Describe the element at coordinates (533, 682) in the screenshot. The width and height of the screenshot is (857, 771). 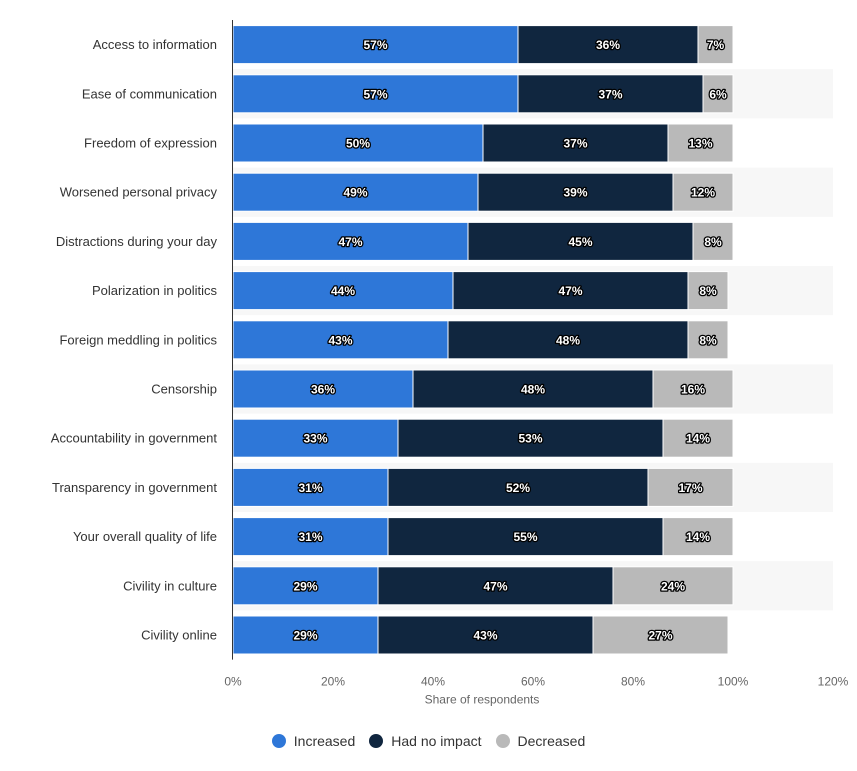
I see `x-tick-label: 60%` at that location.